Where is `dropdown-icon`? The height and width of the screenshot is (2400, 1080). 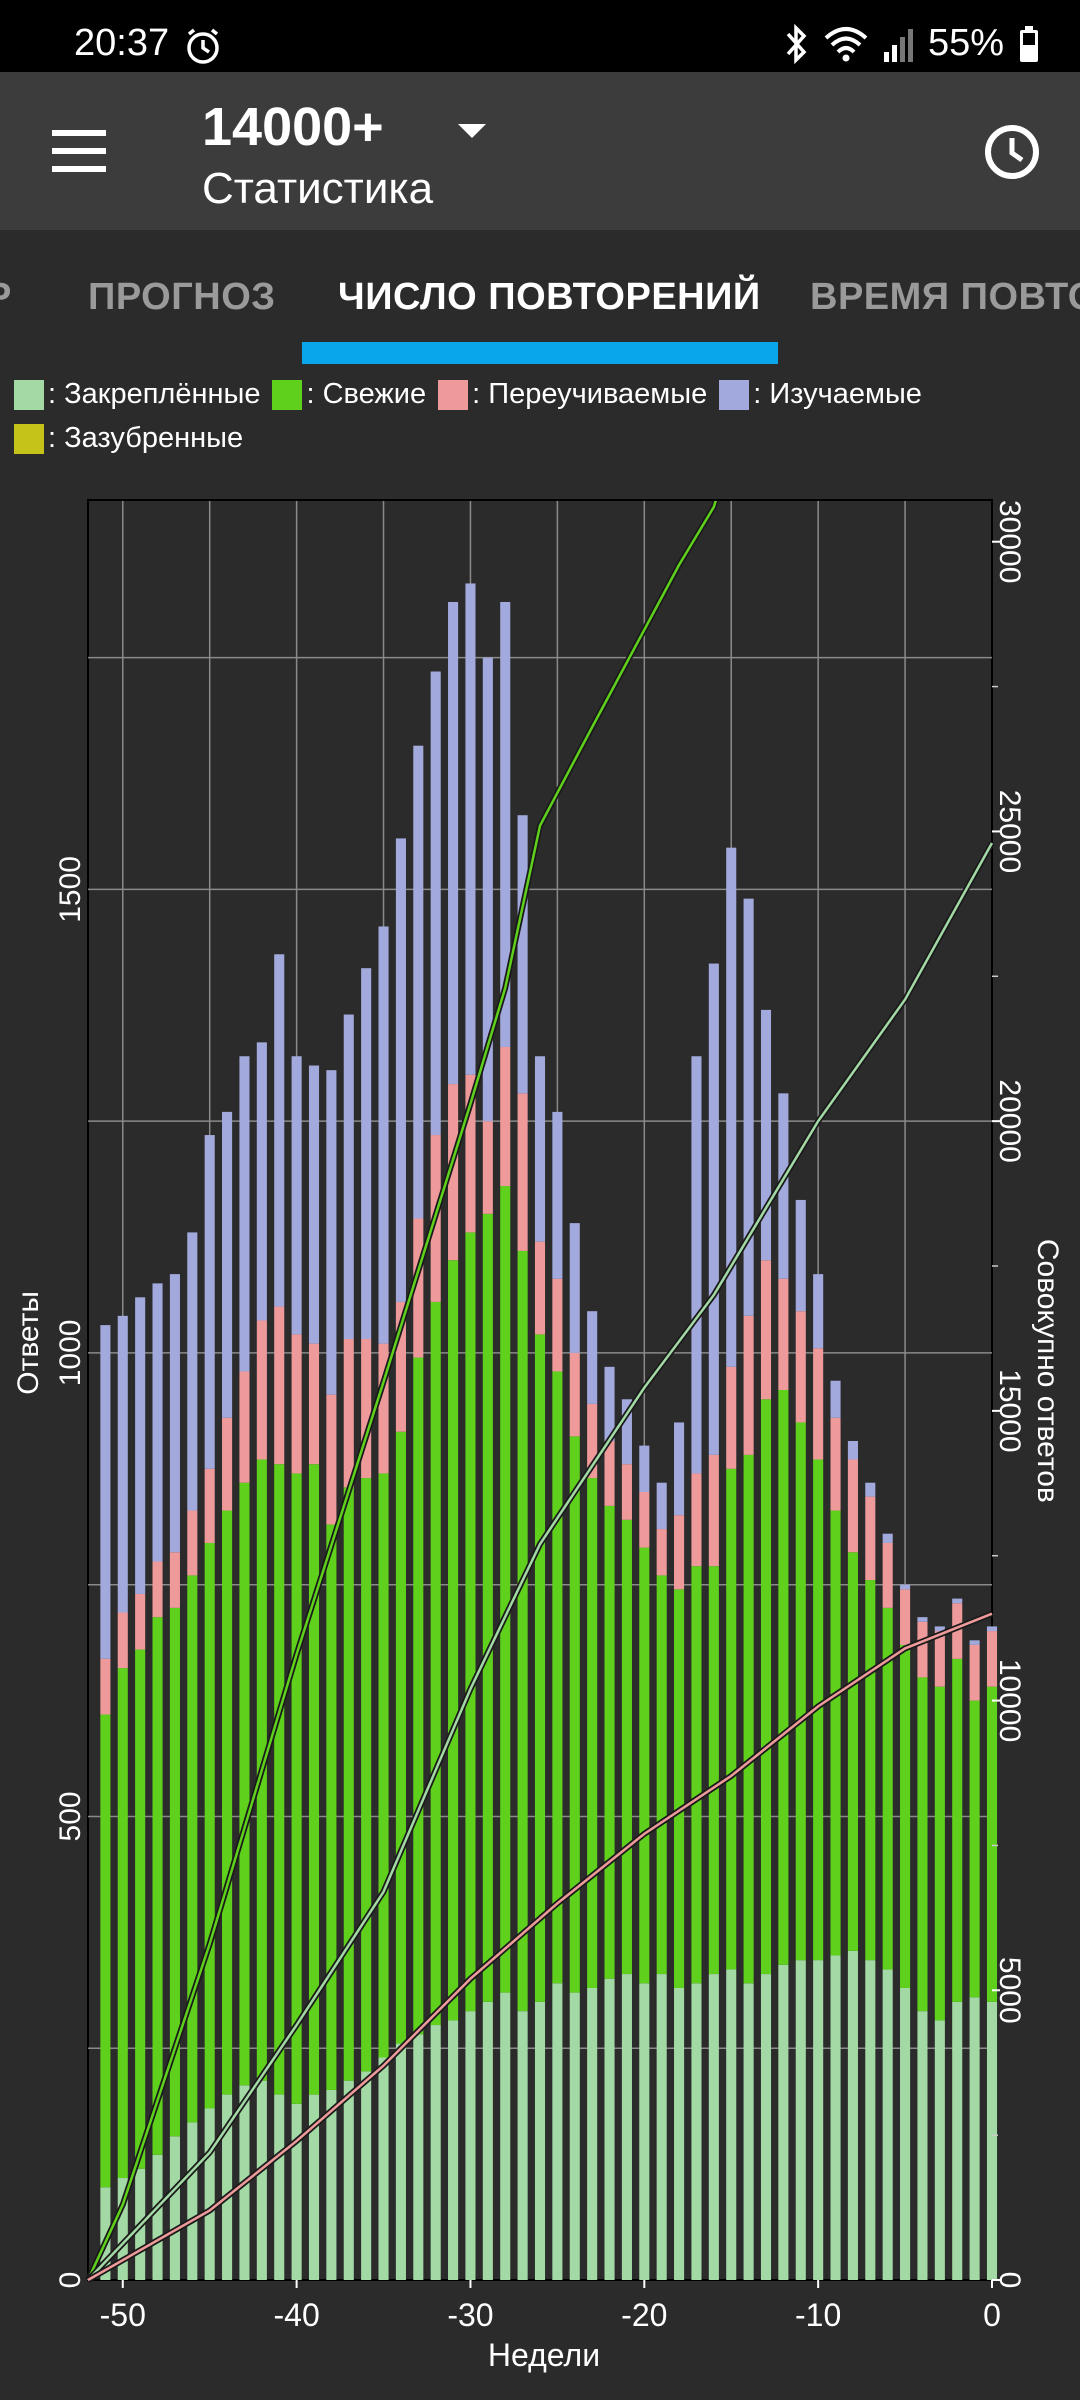
dropdown-icon is located at coordinates (472, 131).